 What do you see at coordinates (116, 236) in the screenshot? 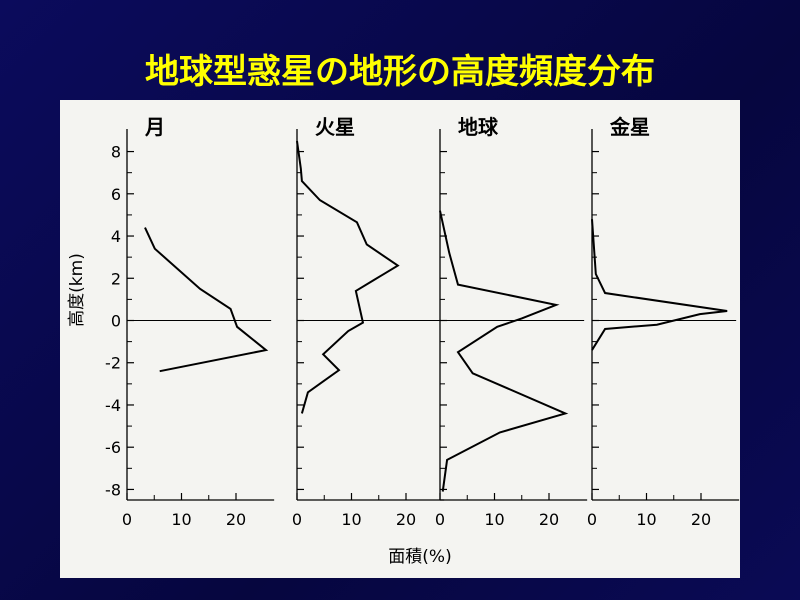
I see `y-tick-label: 4` at bounding box center [116, 236].